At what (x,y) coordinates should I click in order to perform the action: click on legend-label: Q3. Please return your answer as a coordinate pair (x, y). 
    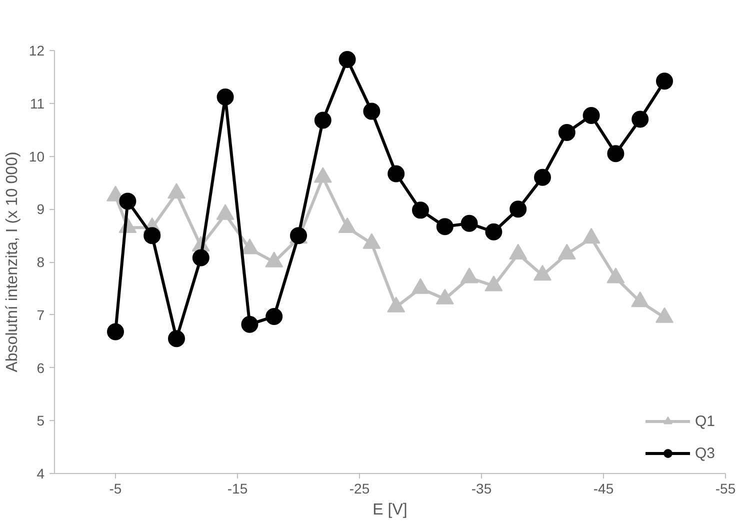
    Looking at the image, I should click on (704, 453).